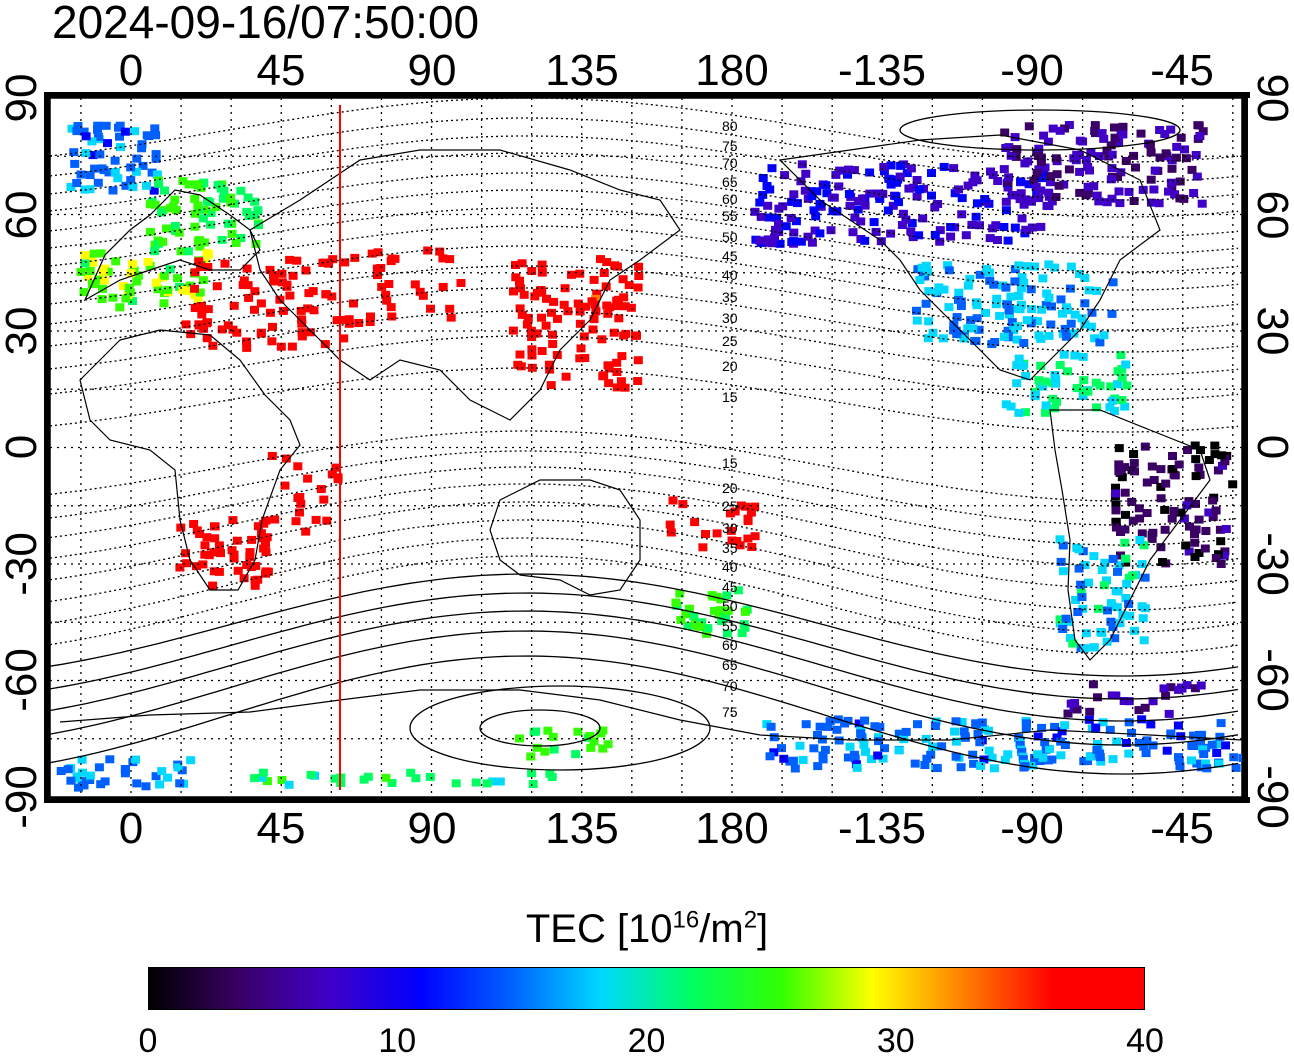 This screenshot has width=1294, height=1060. I want to click on colorbar, so click(646, 988).